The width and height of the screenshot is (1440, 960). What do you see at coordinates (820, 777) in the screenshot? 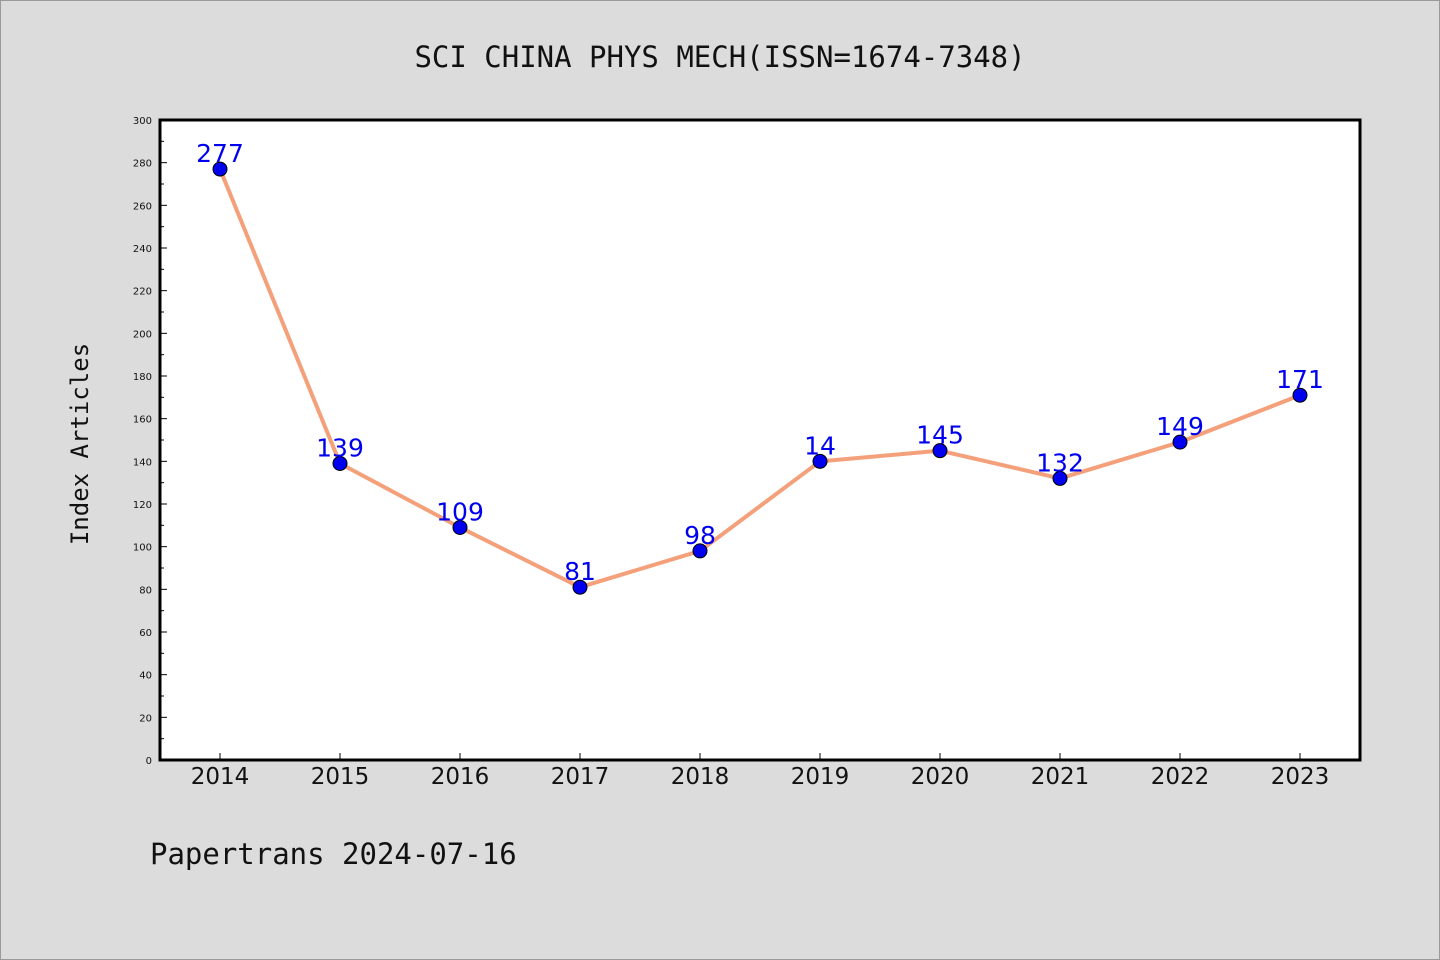
I see `x-tick-label: 2019` at bounding box center [820, 777].